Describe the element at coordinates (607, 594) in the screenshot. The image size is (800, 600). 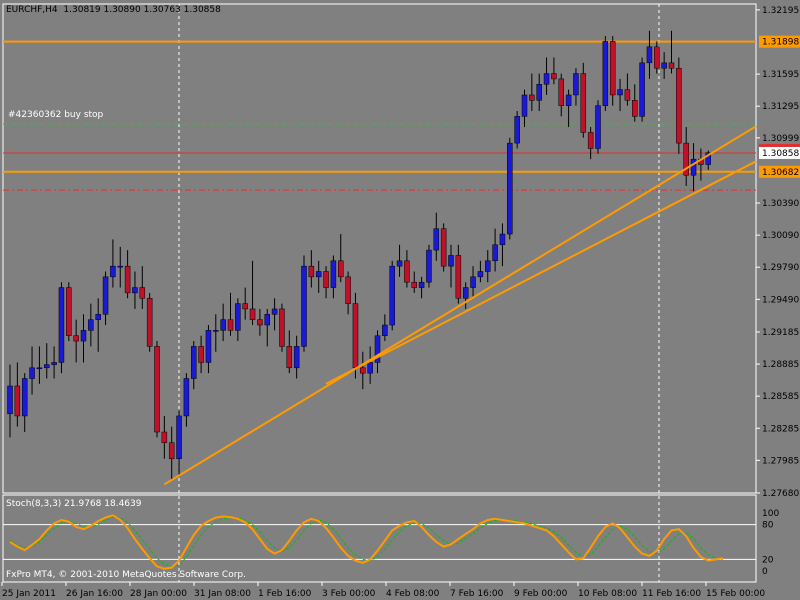
I see `time-tick-label: 10 Feb 08:00` at that location.